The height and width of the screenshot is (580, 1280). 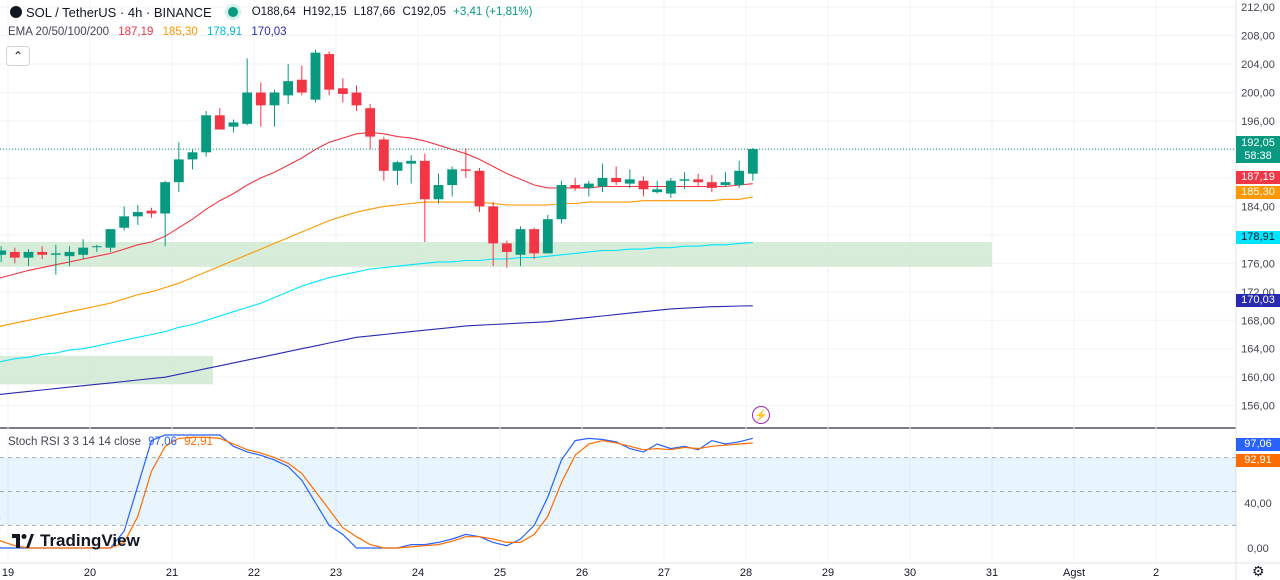 I want to click on price-axis, so click(x=1258, y=290).